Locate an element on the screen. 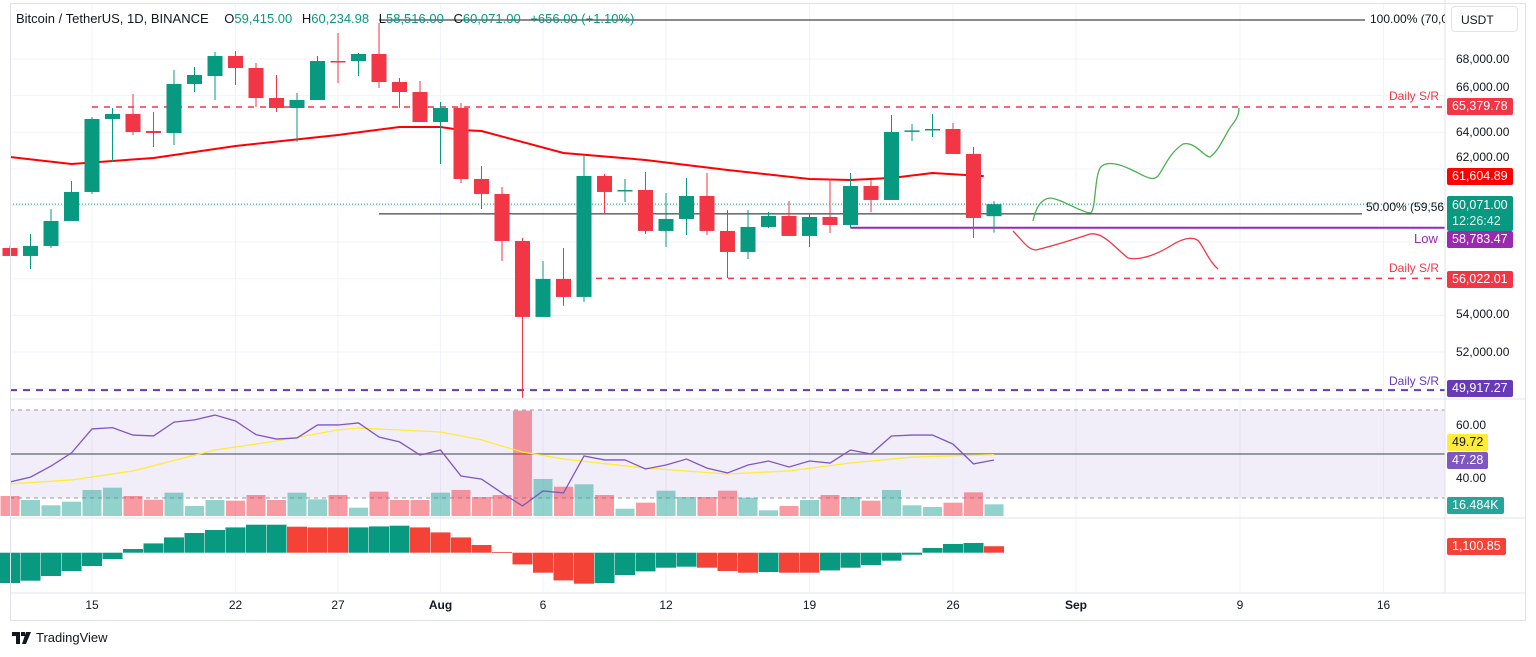 The height and width of the screenshot is (657, 1536). fib-100-label: 100.00% (70,0 is located at coordinates (1407, 19).